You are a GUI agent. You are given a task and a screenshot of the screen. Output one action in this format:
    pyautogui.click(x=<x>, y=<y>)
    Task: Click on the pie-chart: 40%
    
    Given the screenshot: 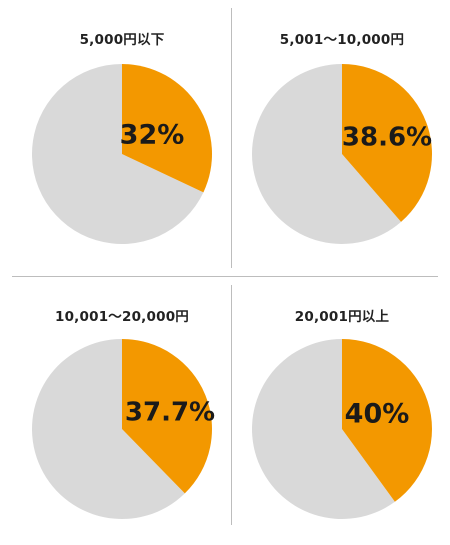 What is the action you would take?
    pyautogui.click(x=342, y=429)
    